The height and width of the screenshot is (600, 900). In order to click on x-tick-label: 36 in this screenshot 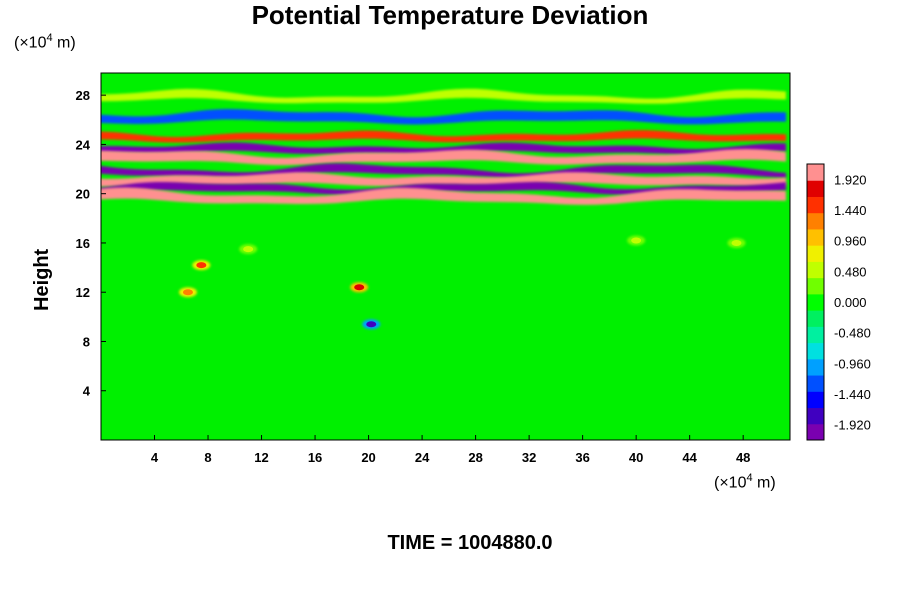, I will do `click(582, 457)`.